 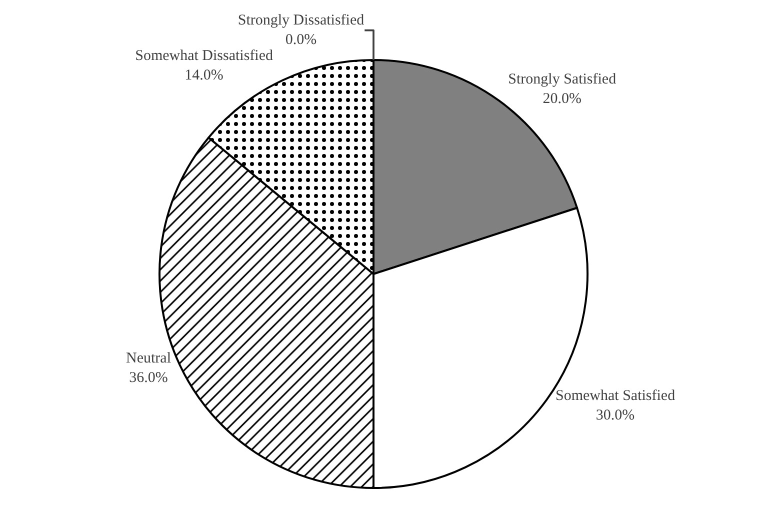 What do you see at coordinates (148, 378) in the screenshot?
I see `data-label: 36.0%` at bounding box center [148, 378].